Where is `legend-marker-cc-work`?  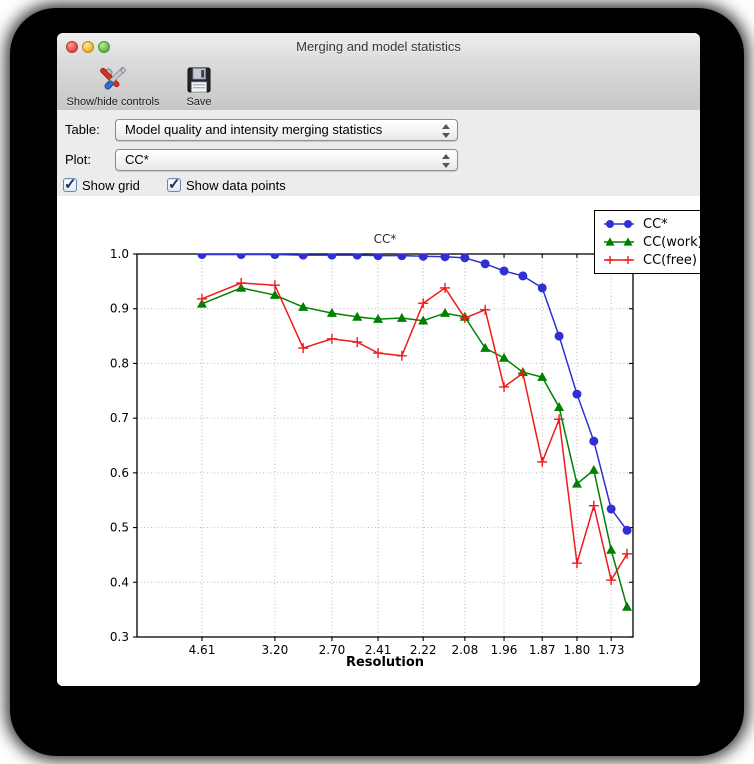 legend-marker-cc-work is located at coordinates (619, 241).